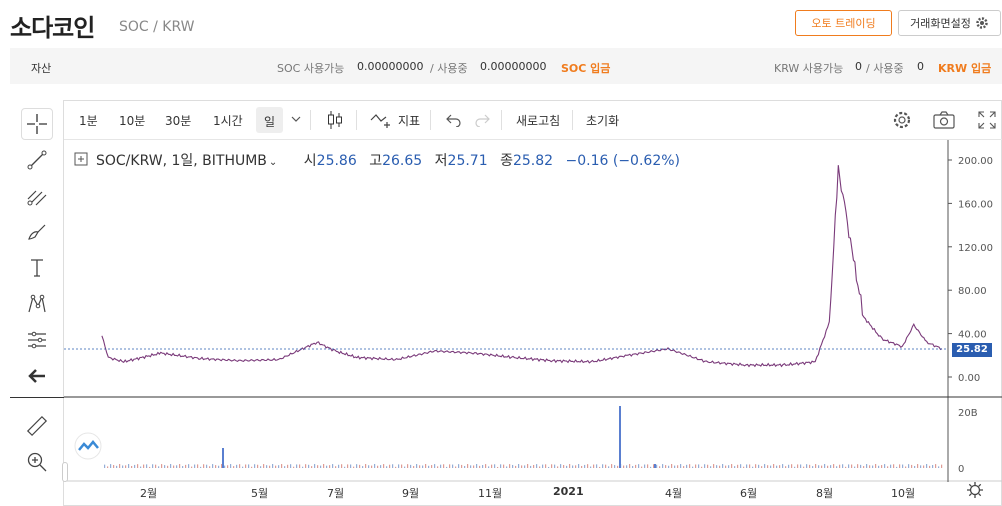 The image size is (1002, 506). I want to click on fullscreen-icon, so click(987, 120).